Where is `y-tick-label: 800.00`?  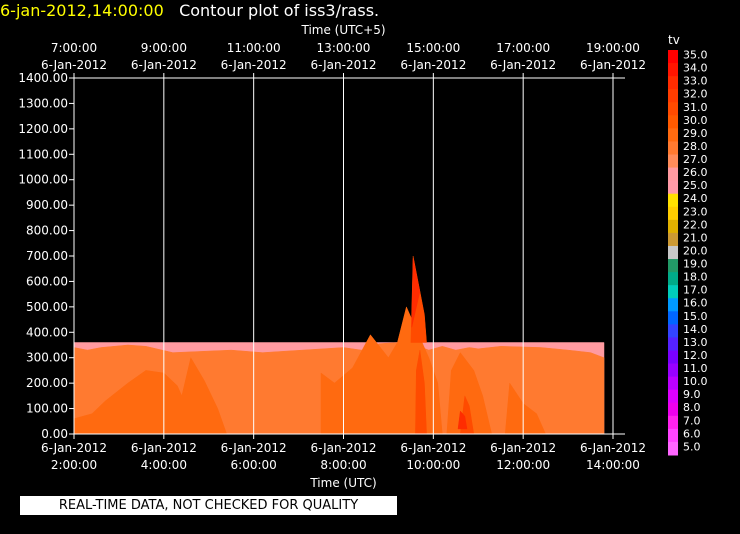
y-tick-label: 800.00 is located at coordinates (47, 231).